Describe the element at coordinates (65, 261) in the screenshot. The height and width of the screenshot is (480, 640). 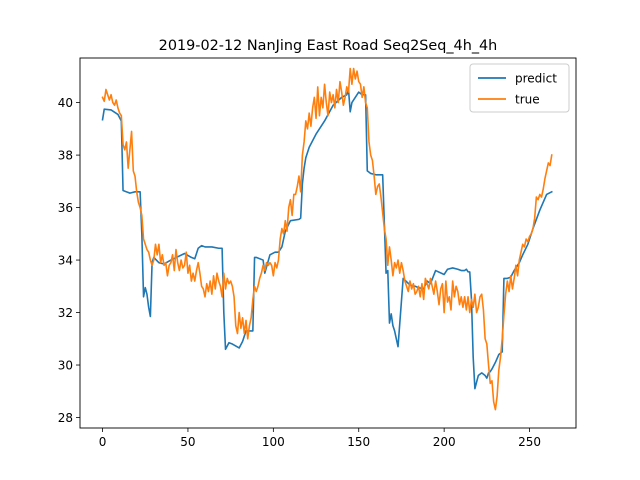
I see `y-tick-label: 34` at that location.